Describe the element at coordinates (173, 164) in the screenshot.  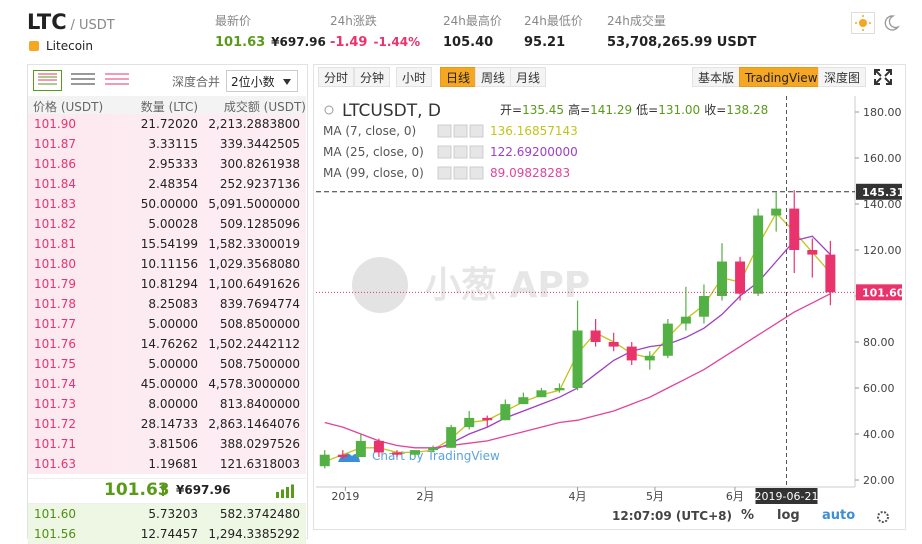
I see `amount: 2.95333` at that location.